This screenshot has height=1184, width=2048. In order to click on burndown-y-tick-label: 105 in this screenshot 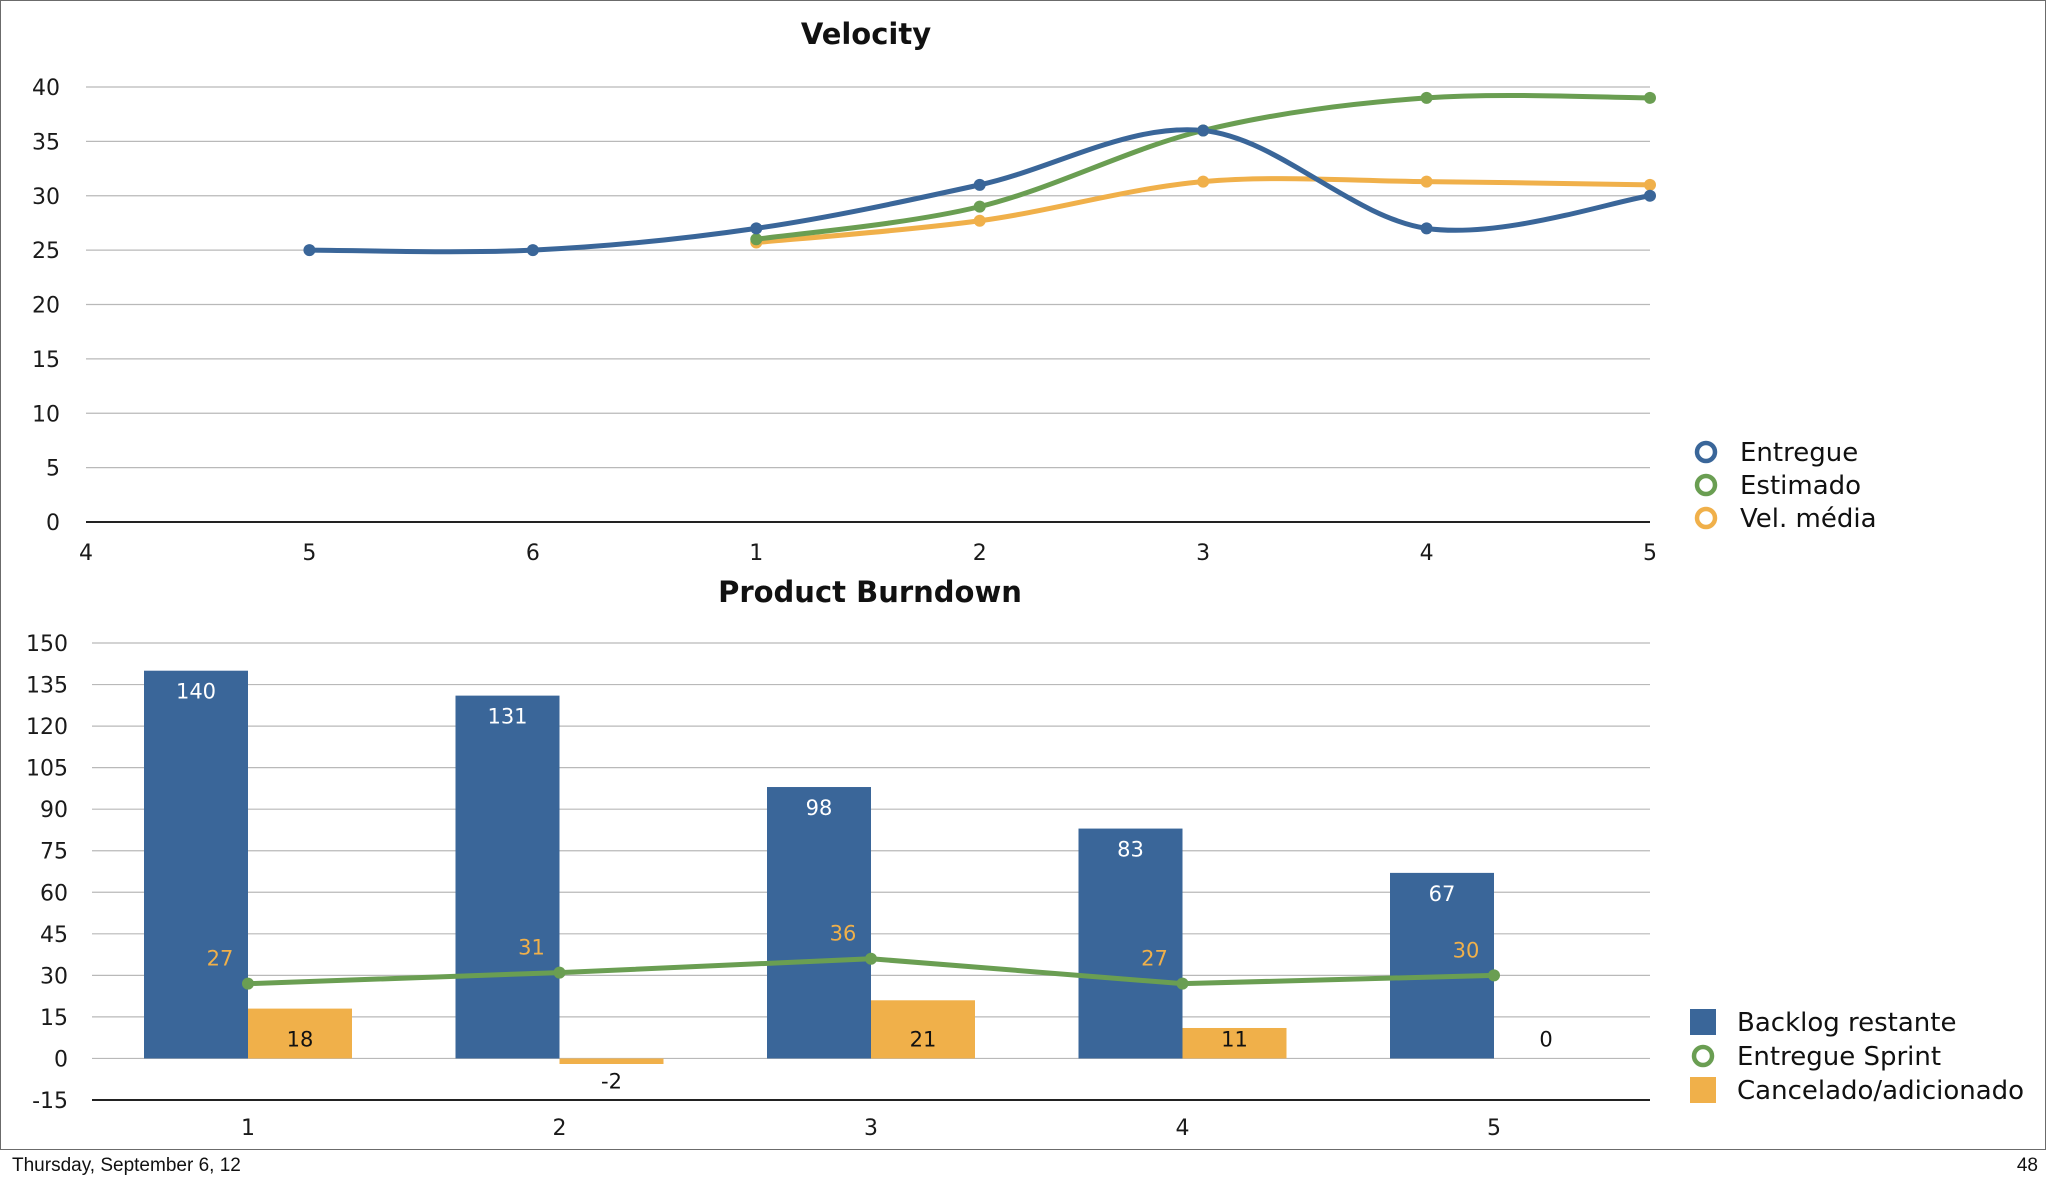, I will do `click(47, 769)`.